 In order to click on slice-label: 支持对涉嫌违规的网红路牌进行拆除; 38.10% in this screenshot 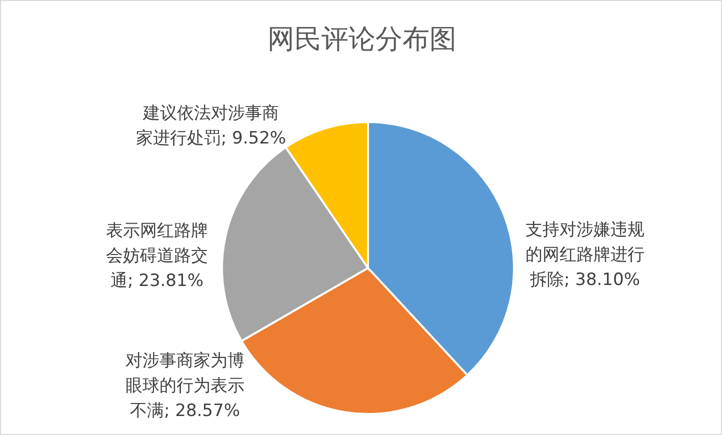, I will do `click(585, 255)`.